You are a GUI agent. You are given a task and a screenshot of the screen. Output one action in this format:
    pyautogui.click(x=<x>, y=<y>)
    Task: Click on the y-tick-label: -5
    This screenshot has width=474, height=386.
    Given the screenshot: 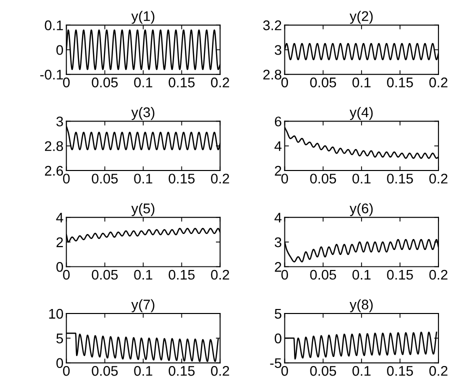 What is the action you would take?
    pyautogui.click(x=276, y=363)
    